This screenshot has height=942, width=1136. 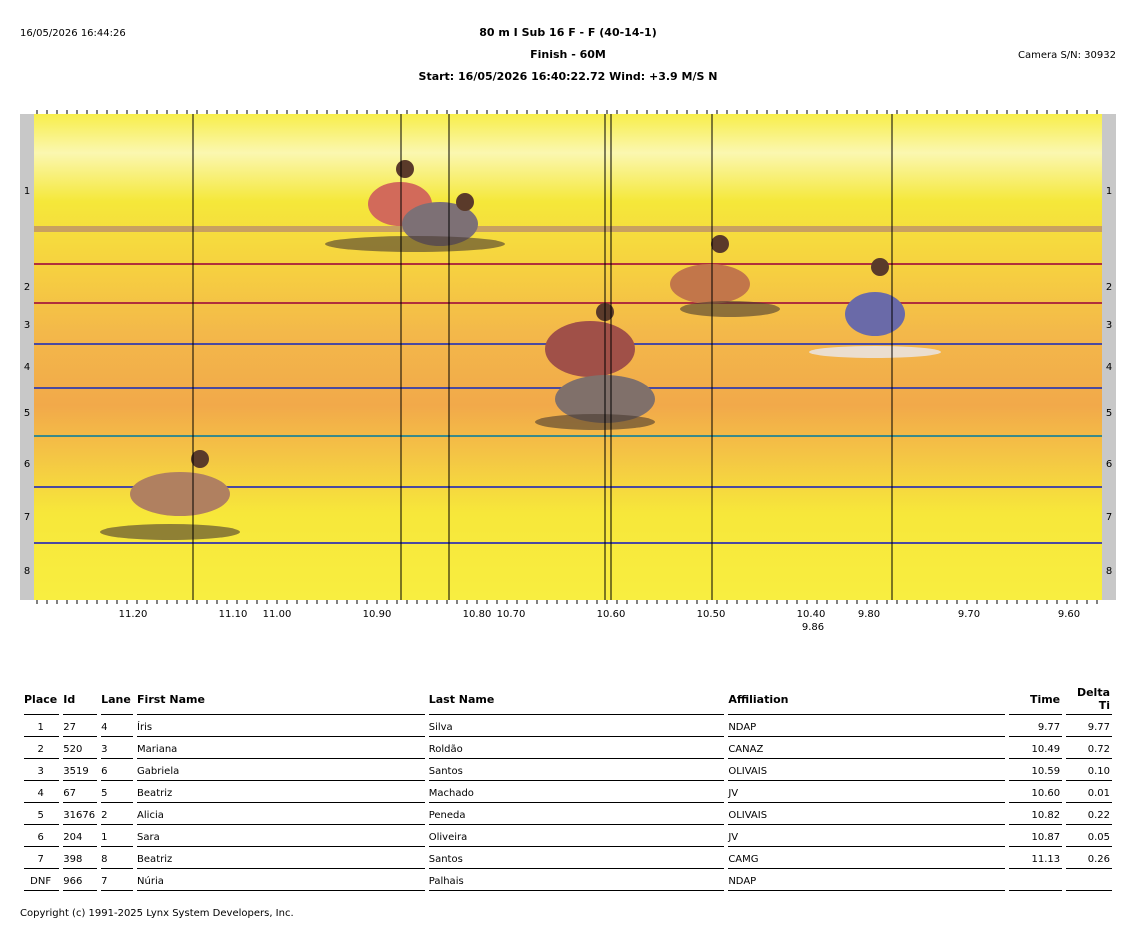 What do you see at coordinates (80, 858) in the screenshot?
I see `cell-id: 398` at bounding box center [80, 858].